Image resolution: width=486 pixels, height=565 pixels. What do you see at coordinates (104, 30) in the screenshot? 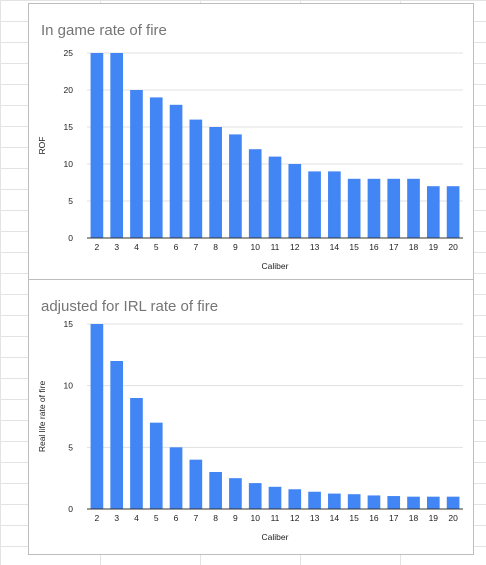
I see `chart-title: In game rate of fire` at bounding box center [104, 30].